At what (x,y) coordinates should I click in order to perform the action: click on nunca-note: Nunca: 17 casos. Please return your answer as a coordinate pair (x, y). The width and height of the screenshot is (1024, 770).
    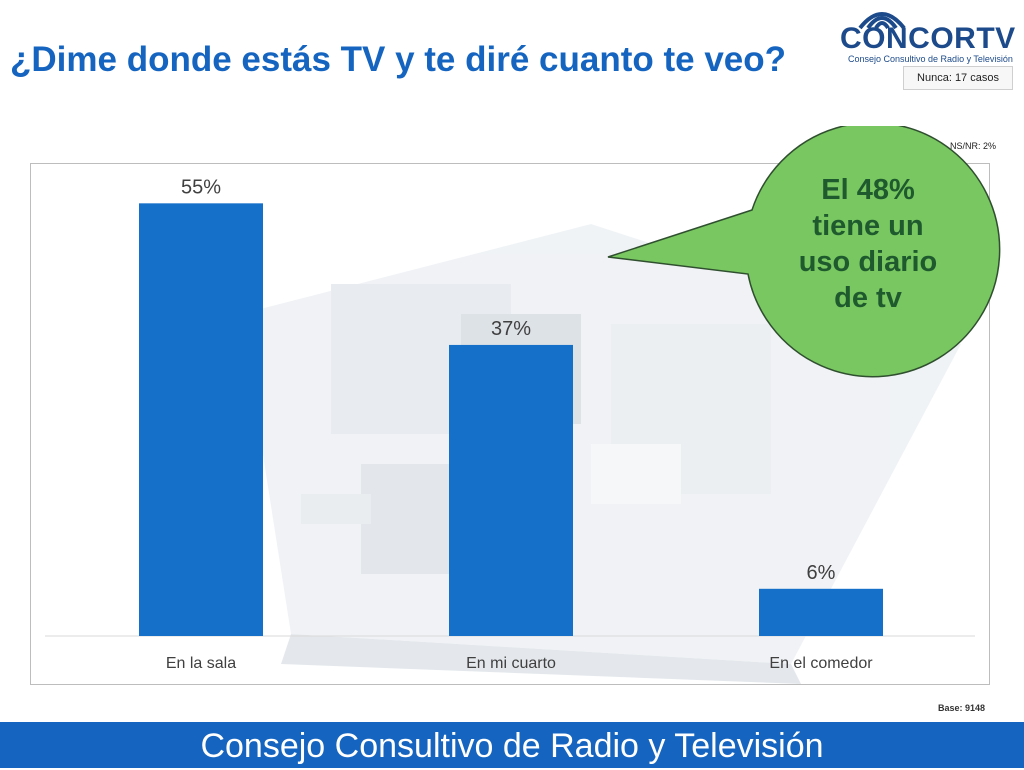
    Looking at the image, I should click on (958, 78).